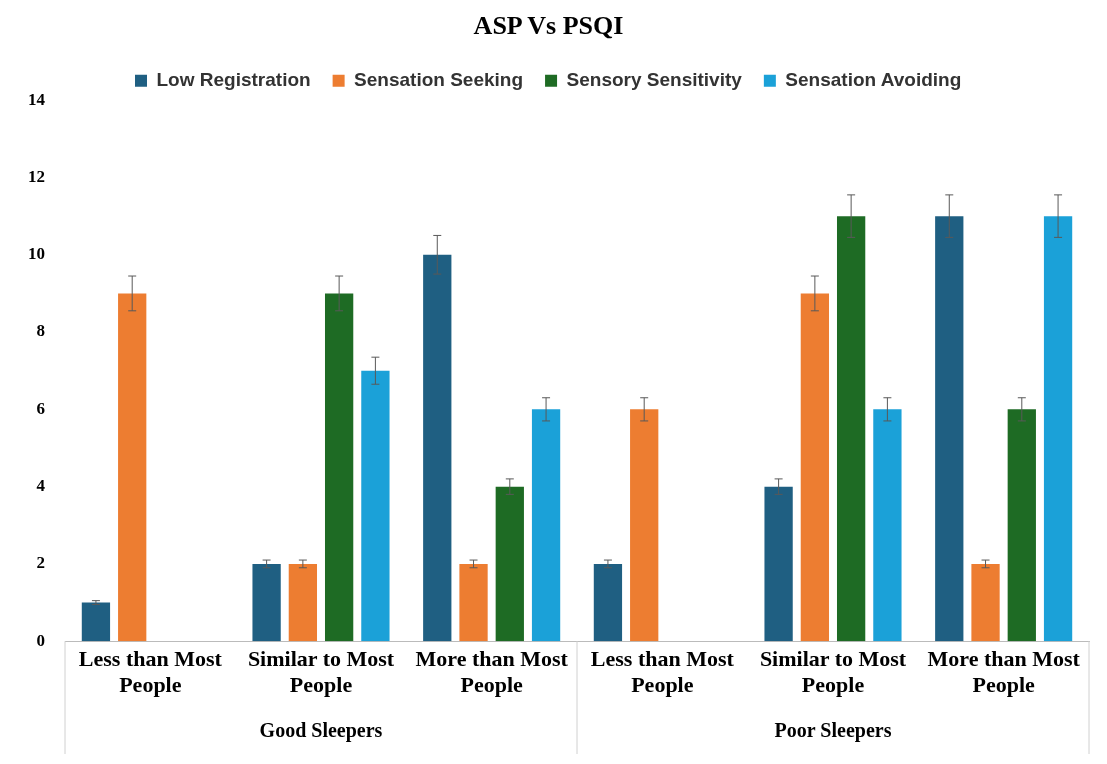  What do you see at coordinates (833, 731) in the screenshot?
I see `text: Poor Sleepers` at bounding box center [833, 731].